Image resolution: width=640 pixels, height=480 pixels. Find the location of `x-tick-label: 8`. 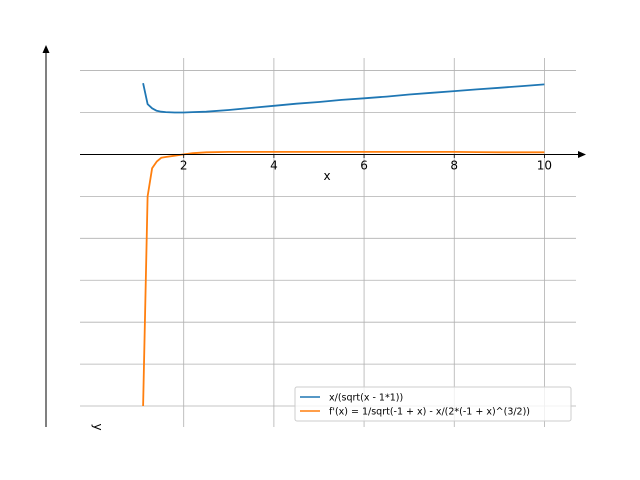

x-tick-label: 8 is located at coordinates (454, 165).